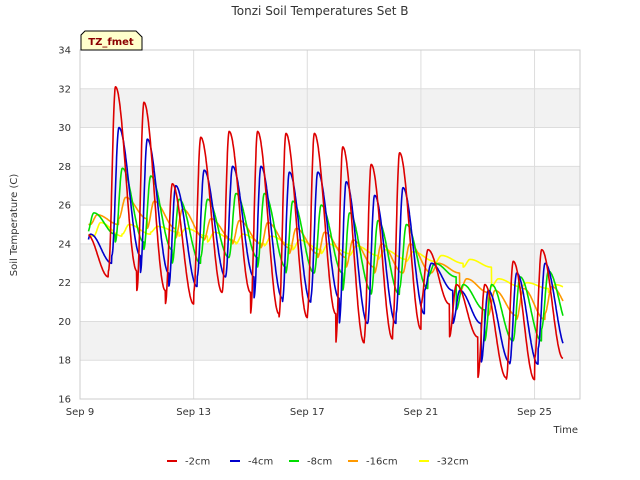 Image resolution: width=640 pixels, height=480 pixels. What do you see at coordinates (326, 257) in the screenshot?
I see `series-line-32cmcm` at bounding box center [326, 257].